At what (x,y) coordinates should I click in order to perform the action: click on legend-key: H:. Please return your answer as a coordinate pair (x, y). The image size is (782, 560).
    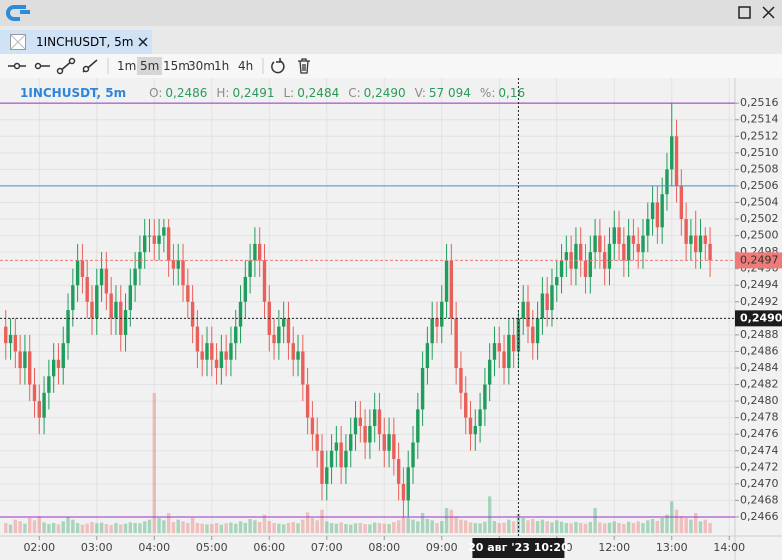
    Looking at the image, I should click on (223, 93).